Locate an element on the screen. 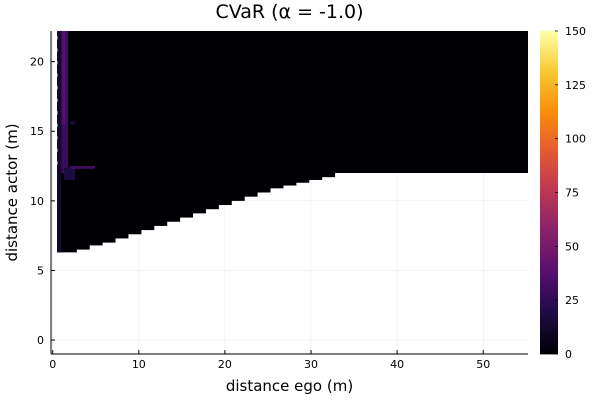 This screenshot has width=600, height=400. x-tick-label: 40 is located at coordinates (397, 364).